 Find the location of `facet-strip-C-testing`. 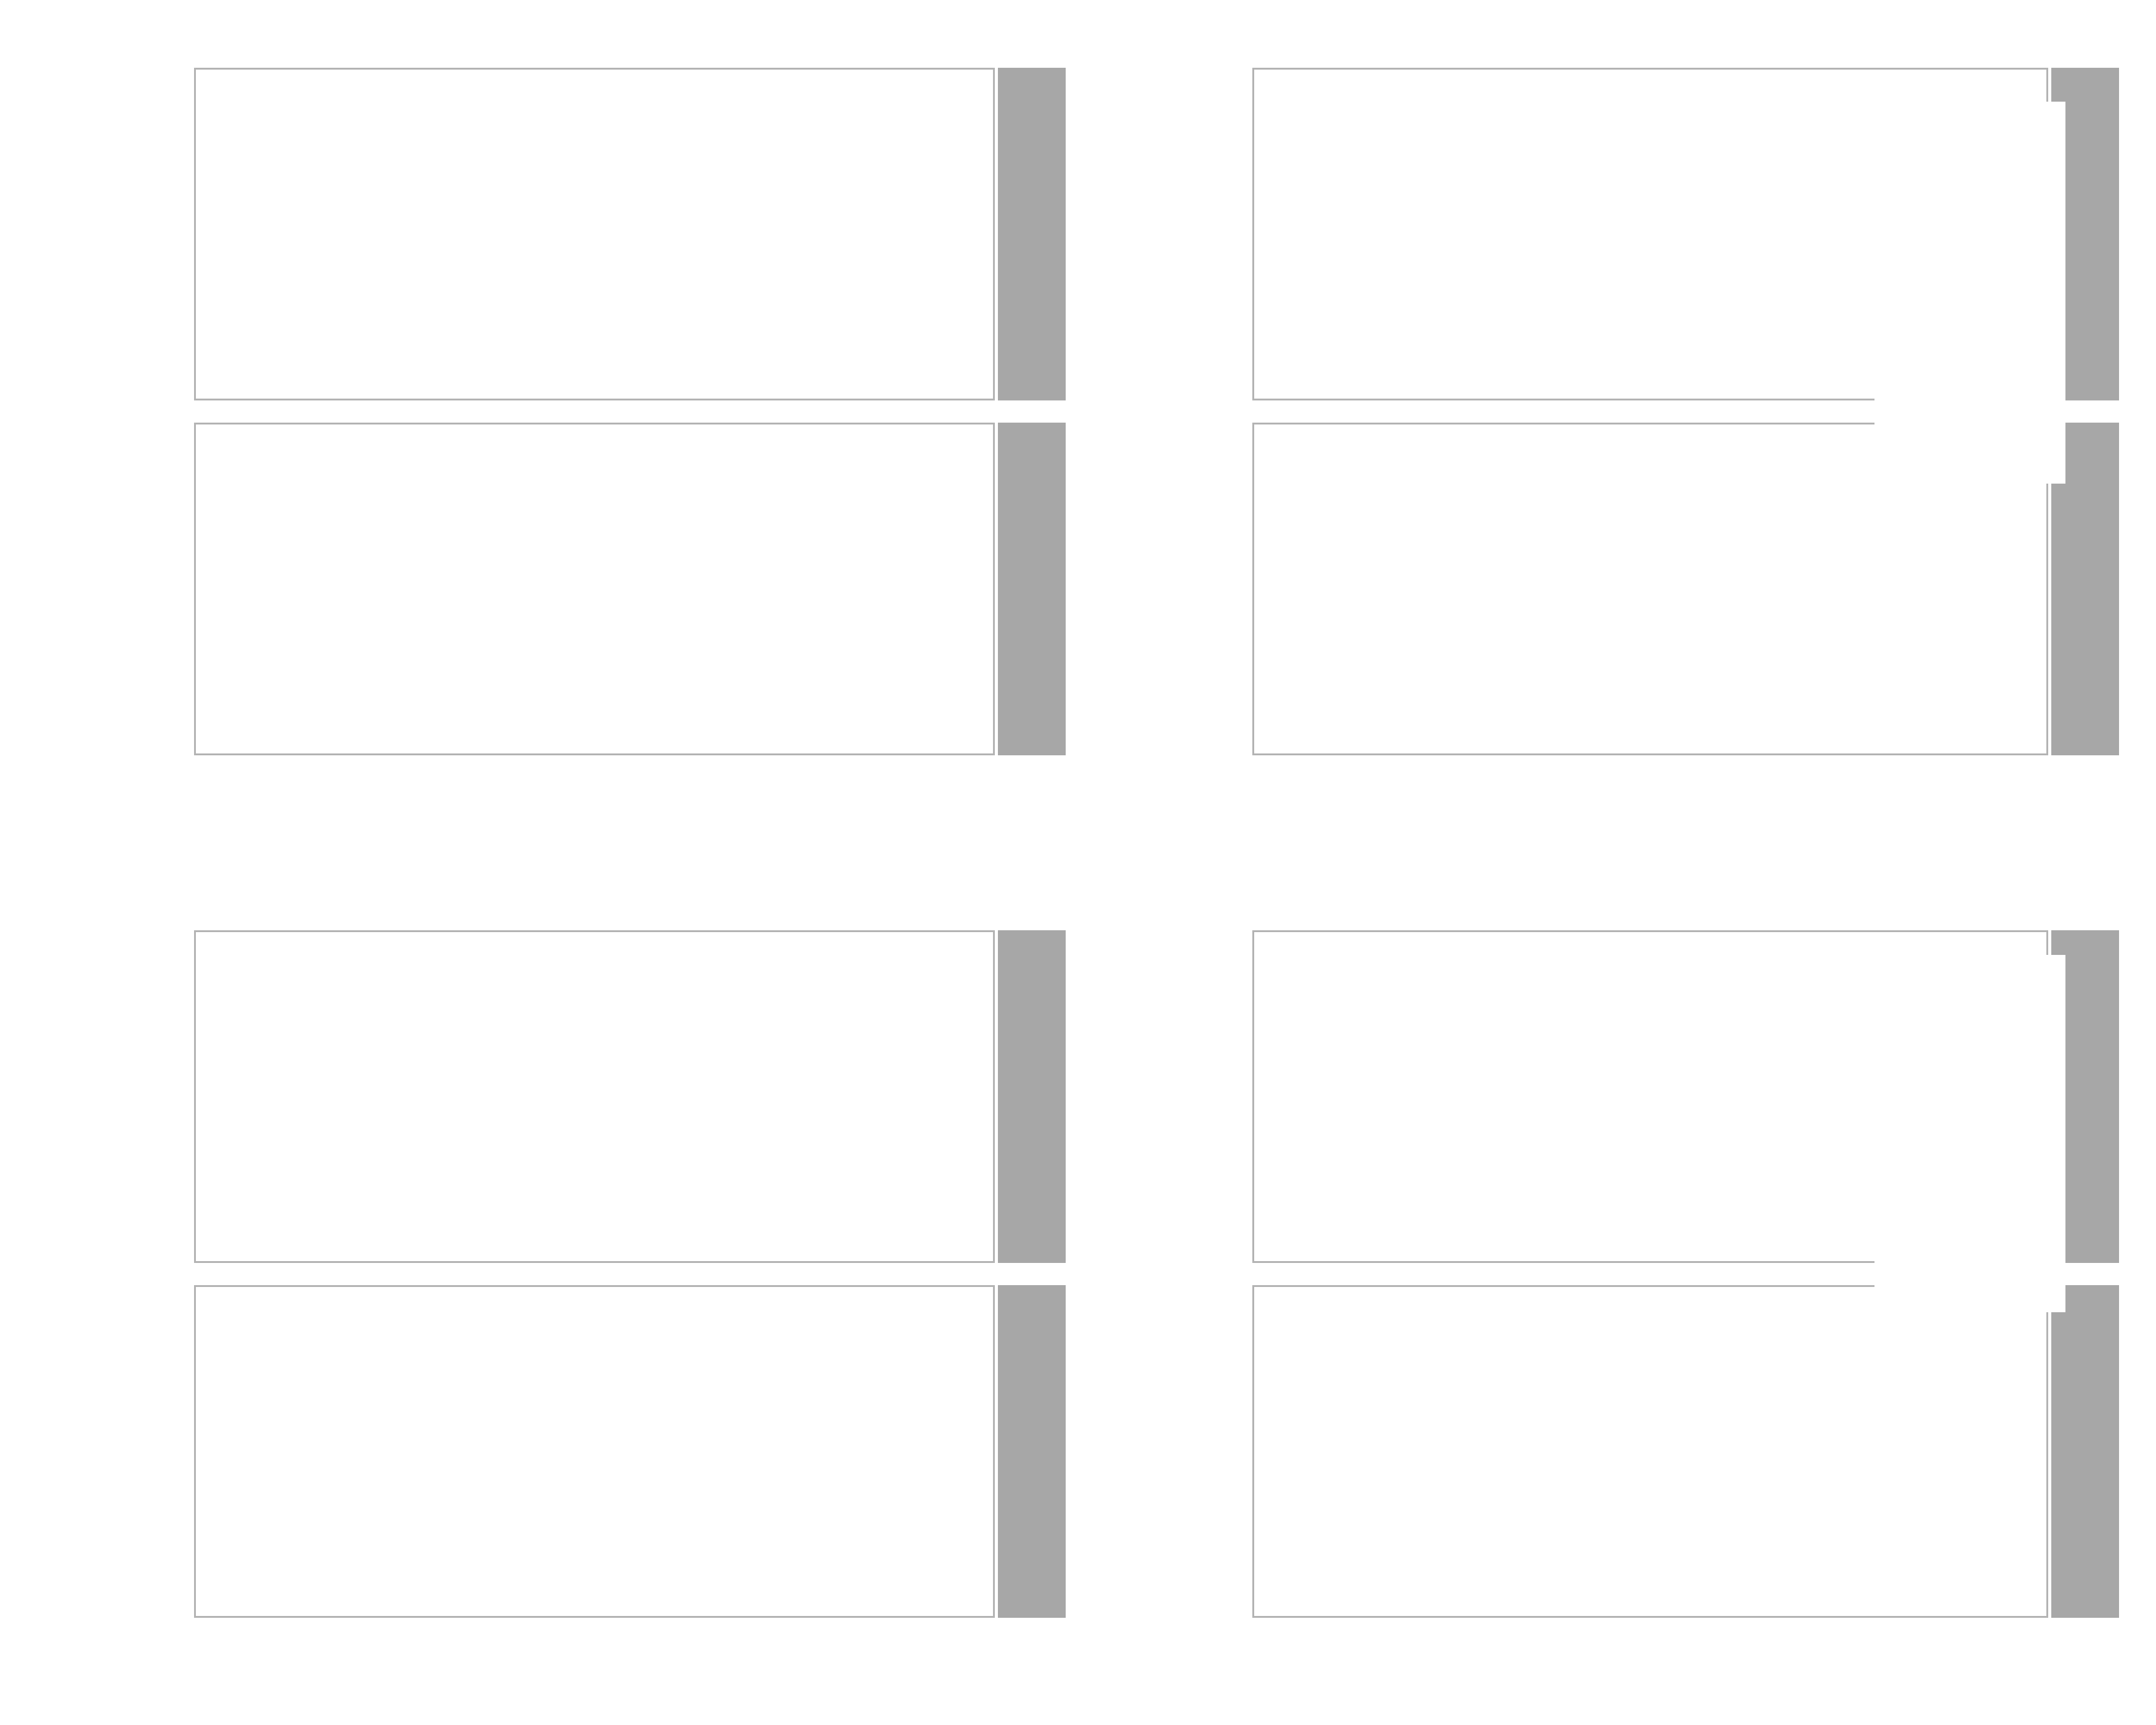

facet-strip-C-testing is located at coordinates (1032, 1452).